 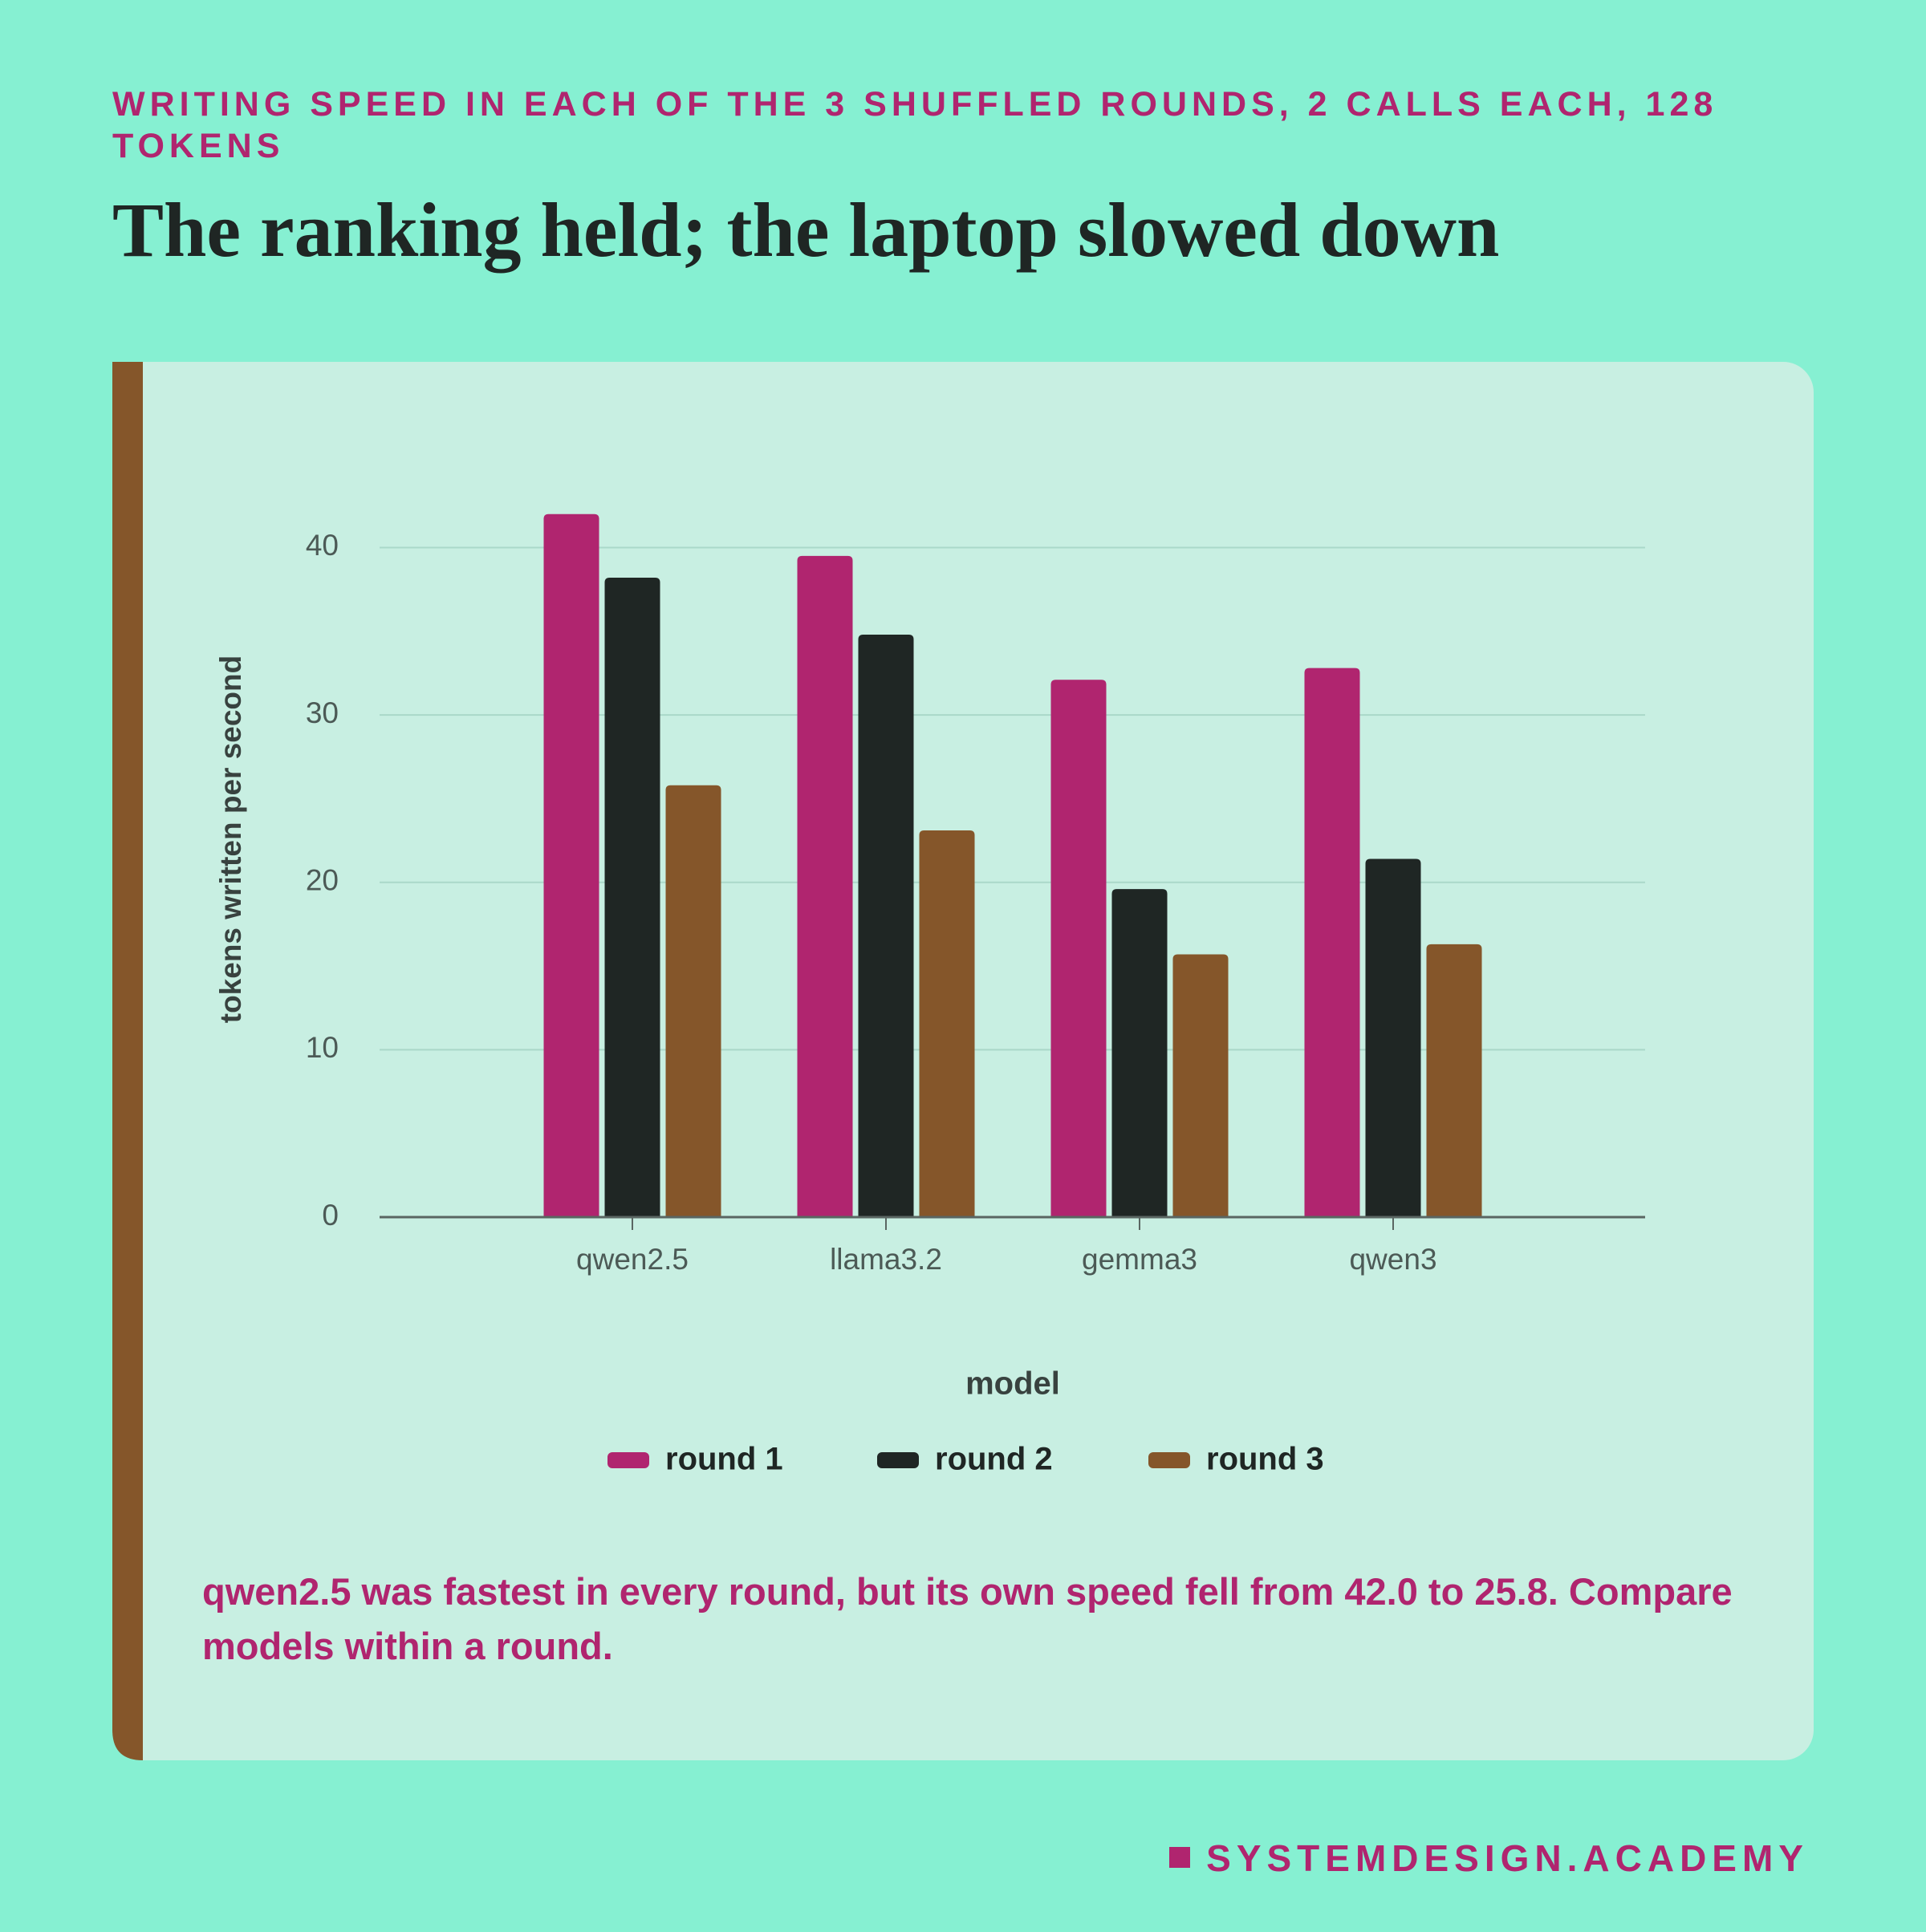 I want to click on x-tick-label: qwen3, so click(x=1392, y=1259).